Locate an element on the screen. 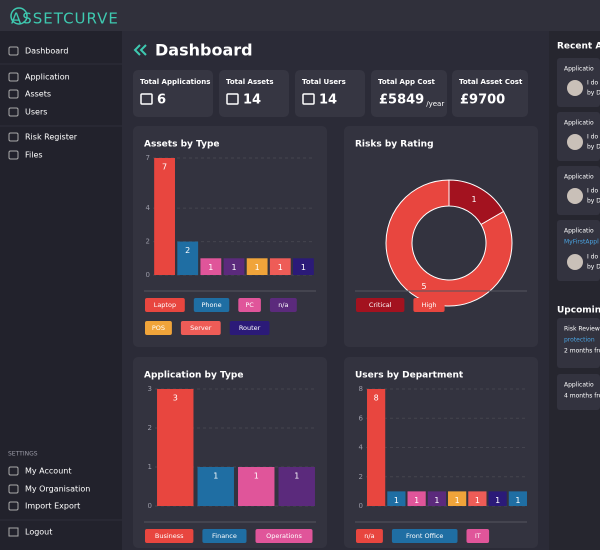 This screenshot has height=550, width=600. stat-icon is located at coordinates (146, 99).